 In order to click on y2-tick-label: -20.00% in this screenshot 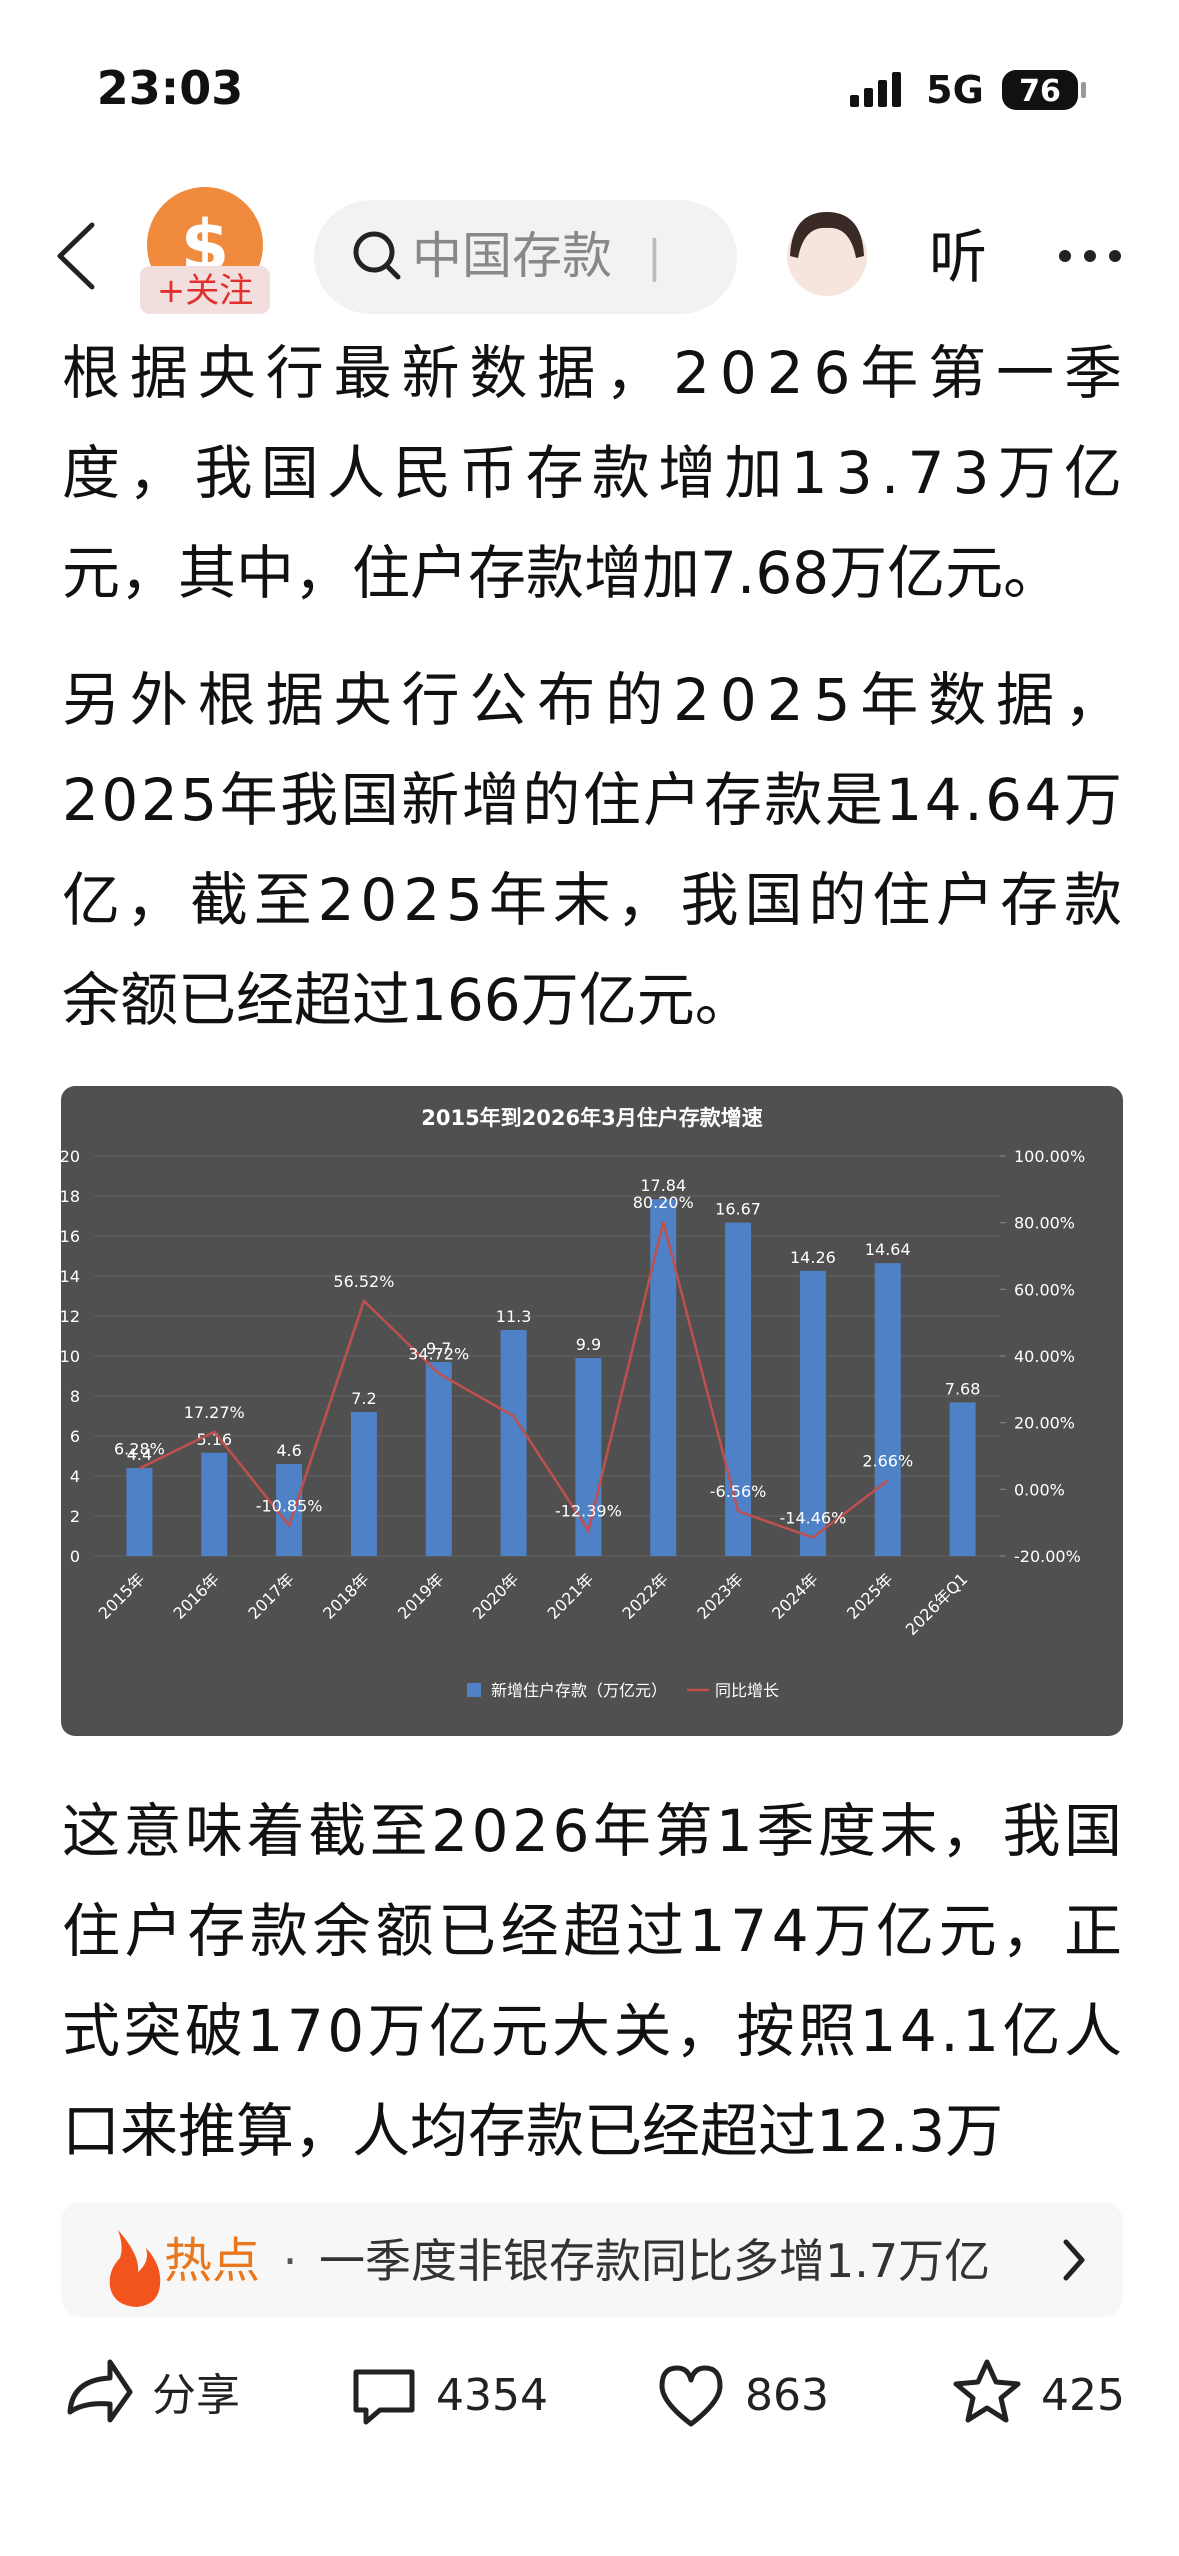, I will do `click(1047, 1556)`.